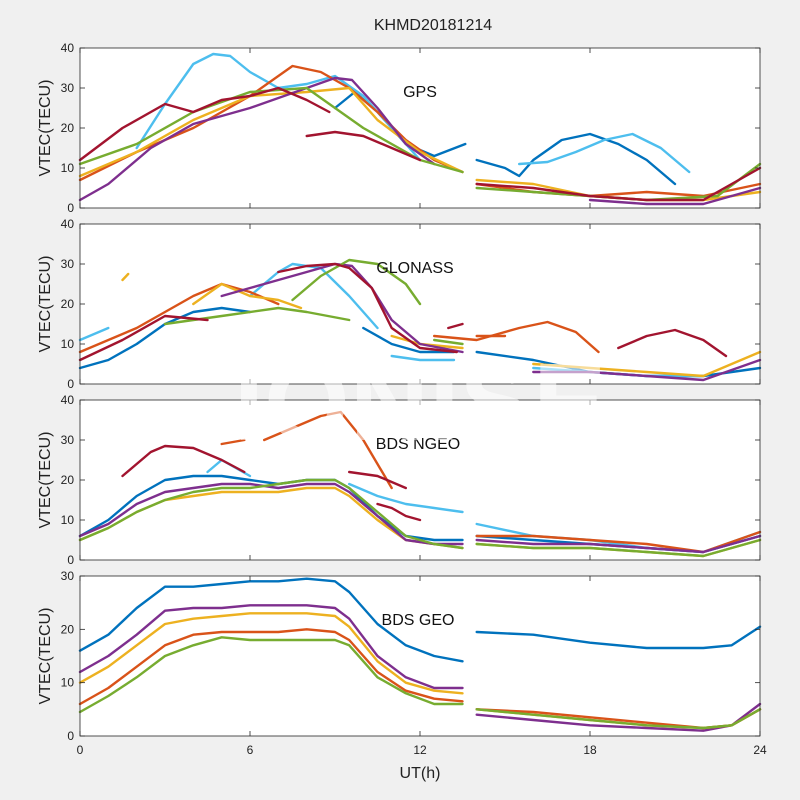 The width and height of the screenshot is (800, 800). What do you see at coordinates (414, 268) in the screenshot?
I see `panel-label: GLONASS` at bounding box center [414, 268].